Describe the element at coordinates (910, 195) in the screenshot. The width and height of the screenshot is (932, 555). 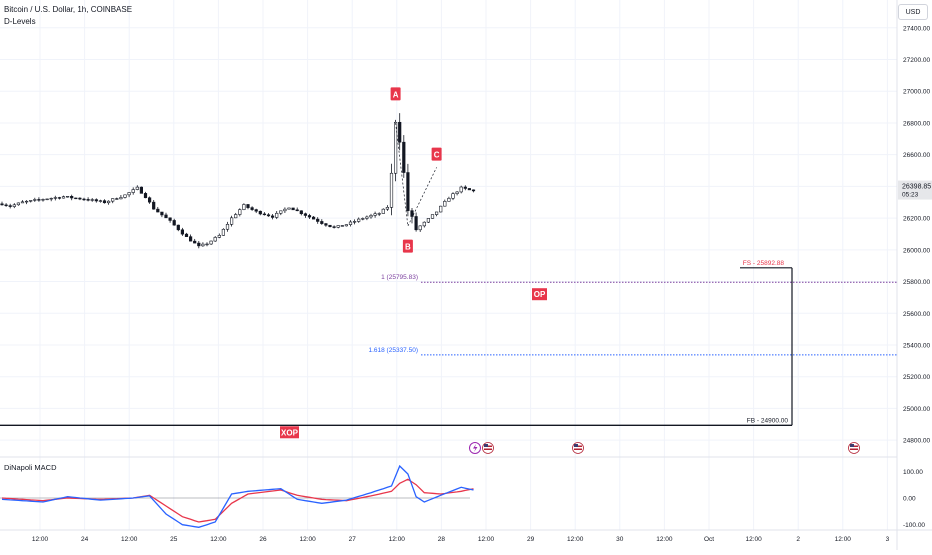
I see `svg-text: 05:23` at that location.